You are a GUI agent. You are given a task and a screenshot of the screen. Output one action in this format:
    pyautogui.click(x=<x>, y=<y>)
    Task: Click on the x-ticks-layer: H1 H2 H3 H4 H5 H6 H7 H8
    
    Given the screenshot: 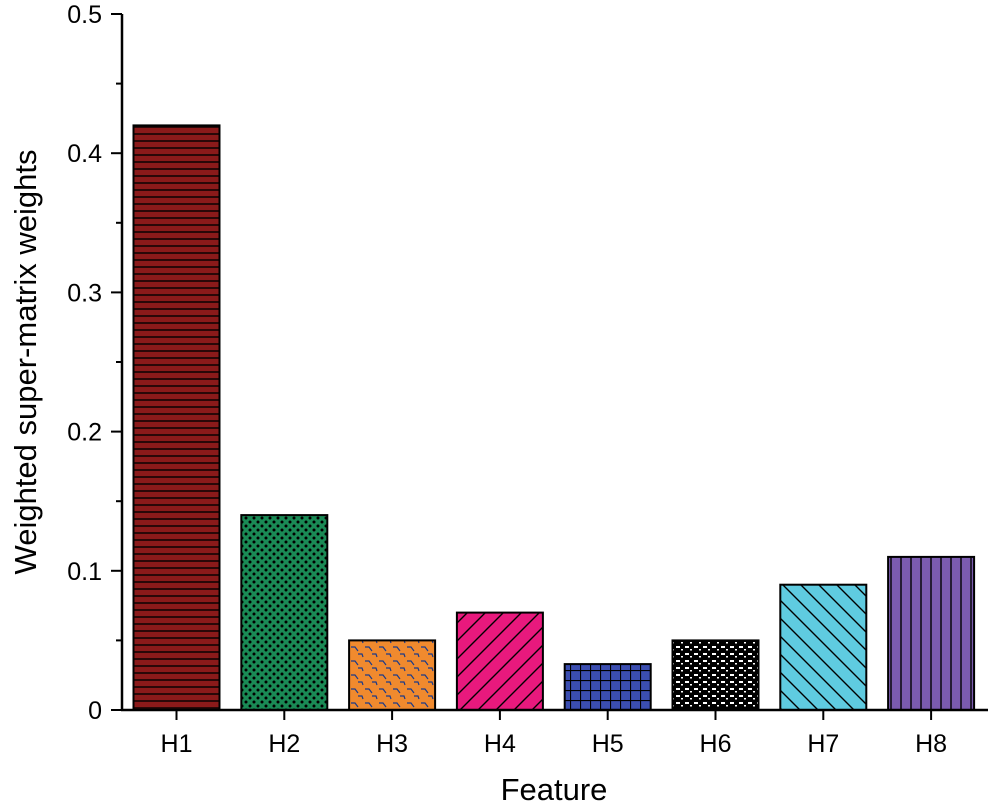 What is the action you would take?
    pyautogui.click(x=554, y=734)
    